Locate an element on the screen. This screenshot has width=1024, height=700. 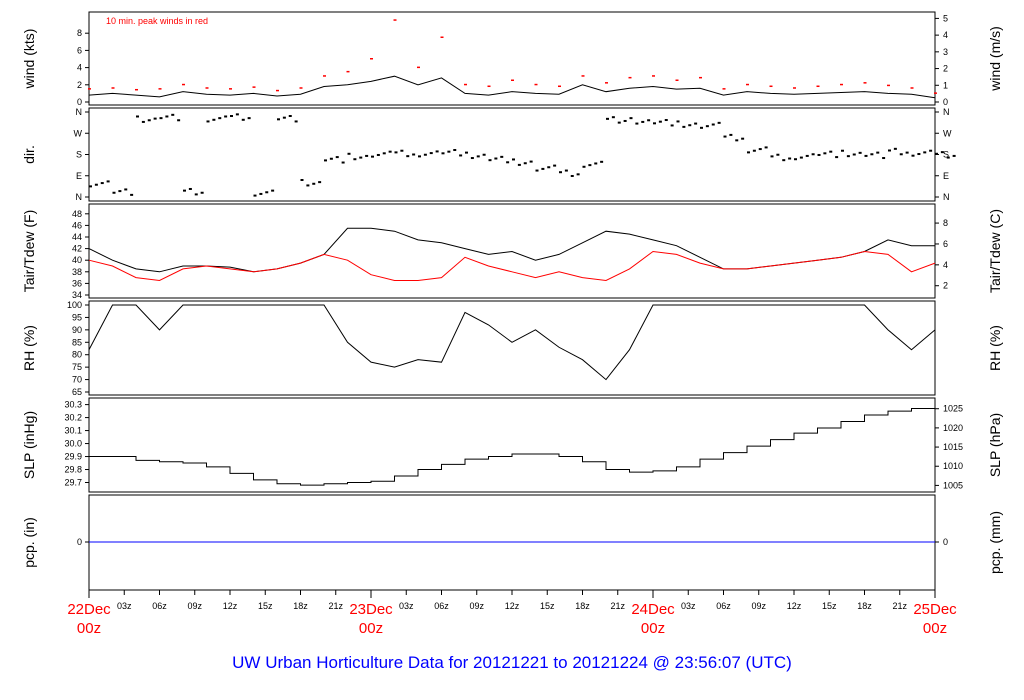
y-tick-label-right: 8 is located at coordinates (945, 223).